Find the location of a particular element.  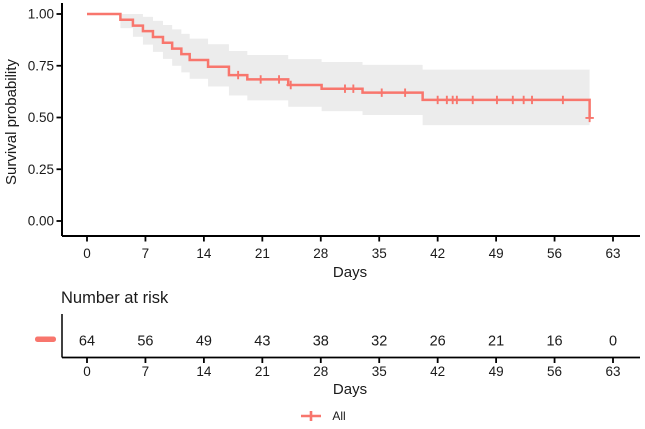

risk-count: 38 is located at coordinates (321, 342).